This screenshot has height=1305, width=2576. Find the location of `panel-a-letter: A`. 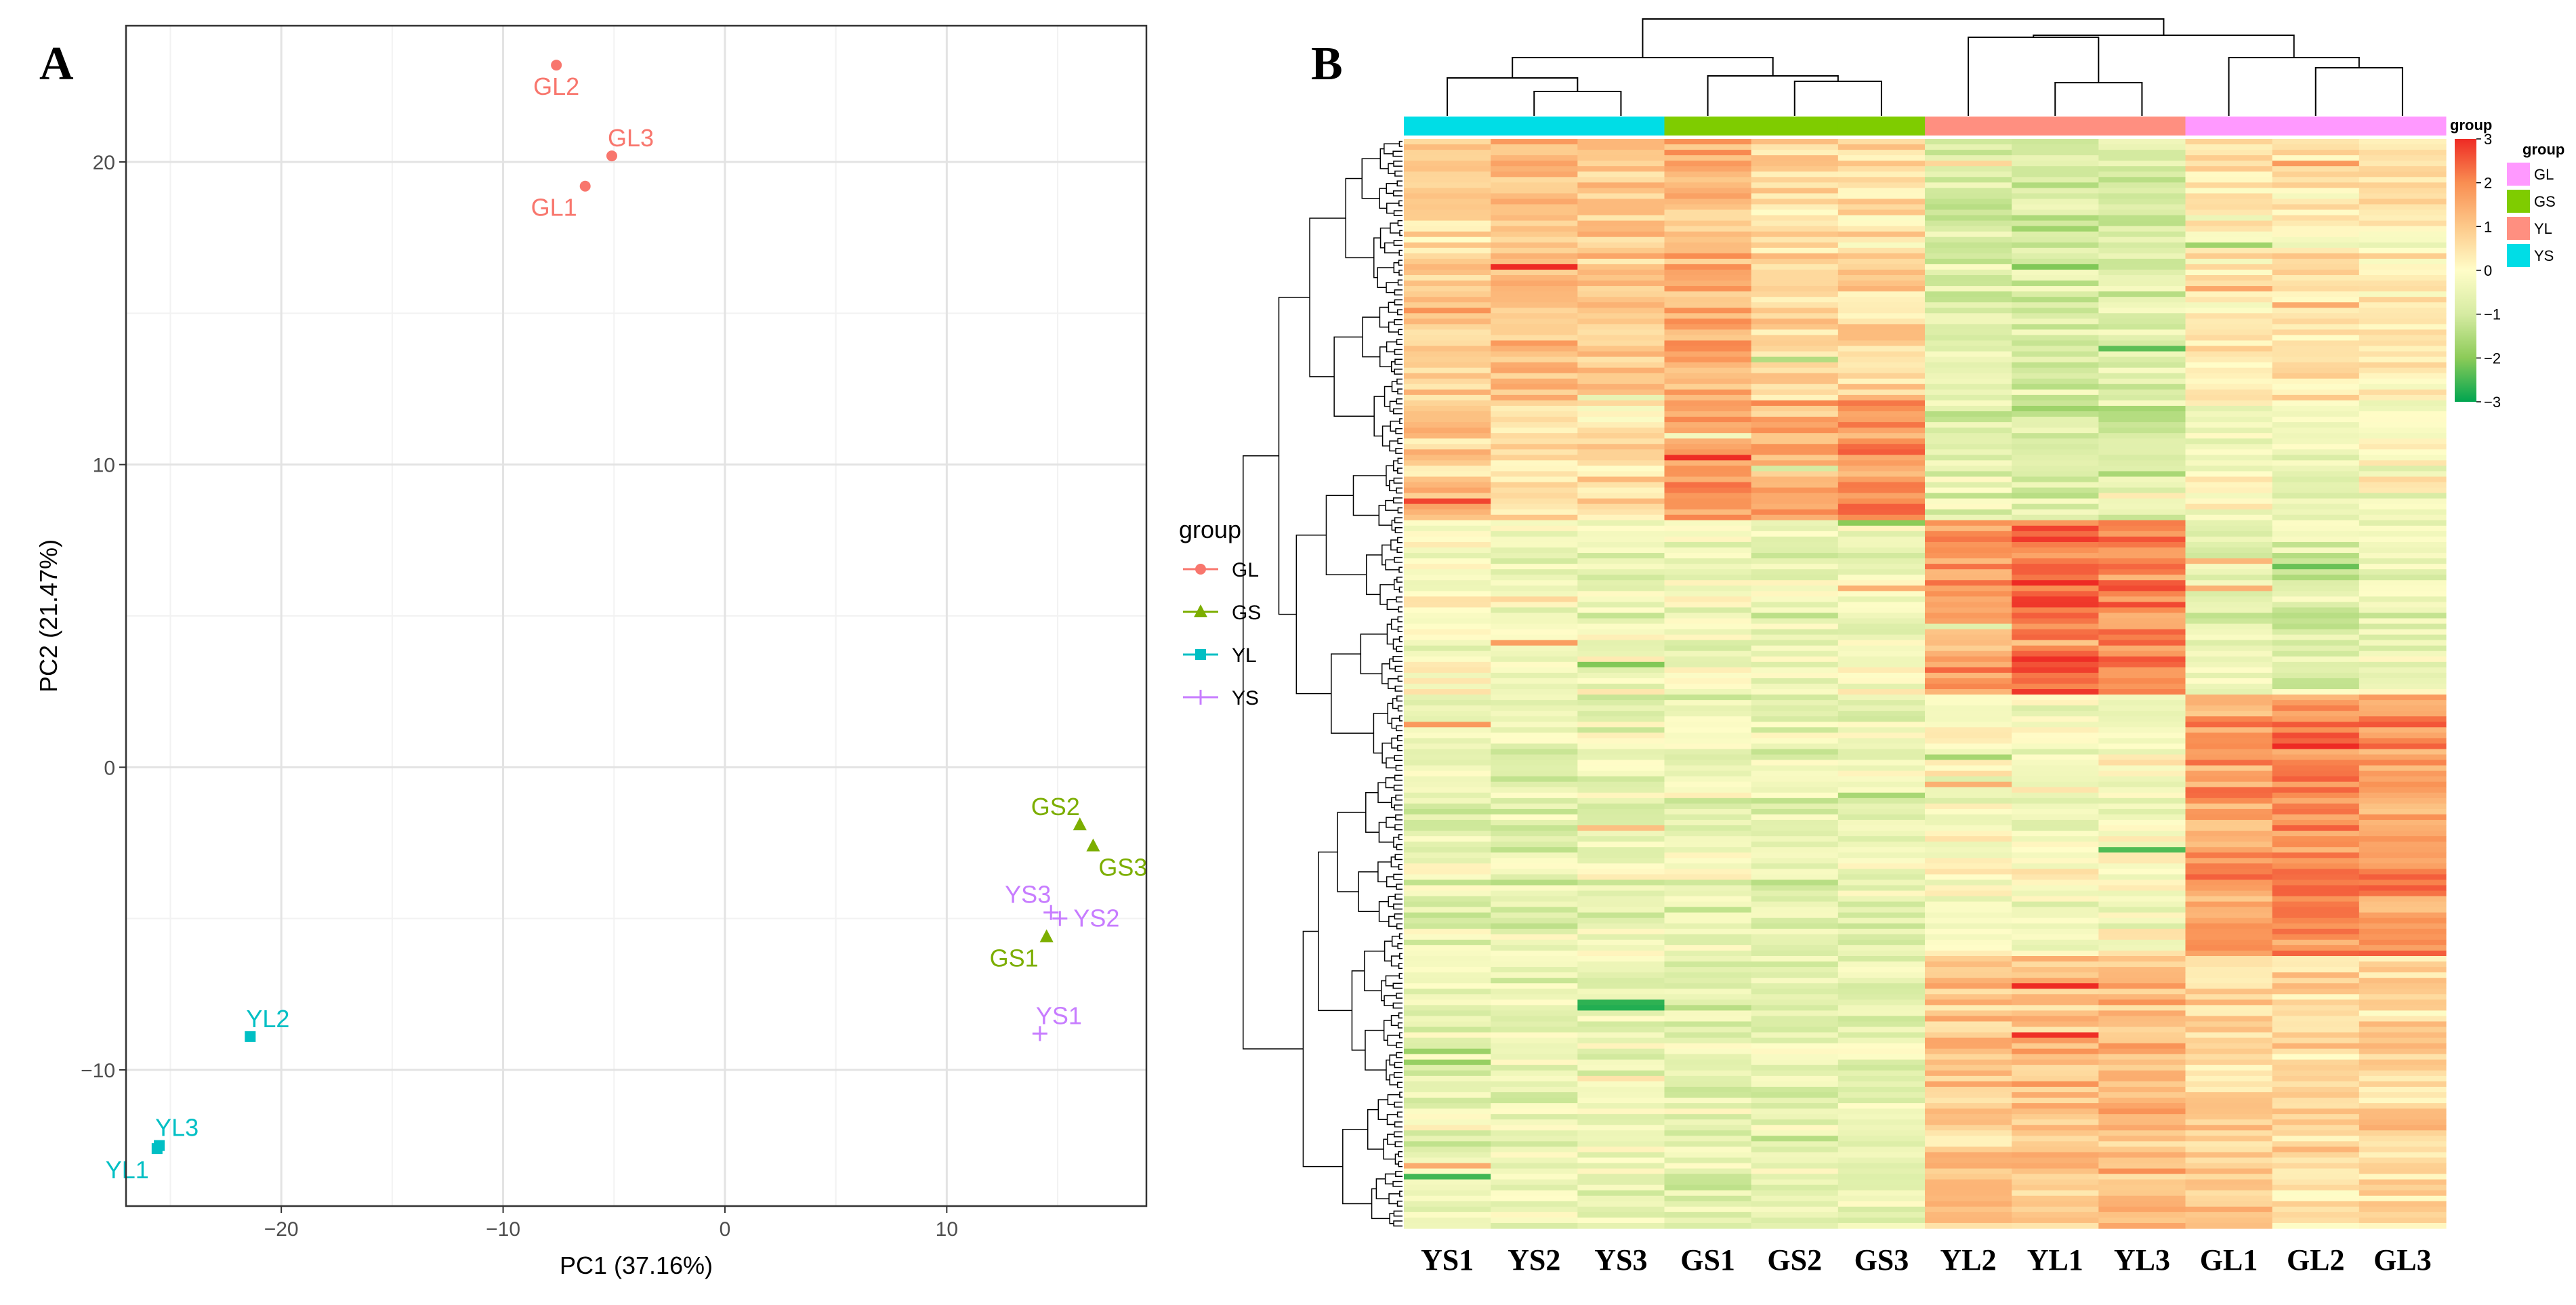

panel-a-letter: A is located at coordinates (56, 64).